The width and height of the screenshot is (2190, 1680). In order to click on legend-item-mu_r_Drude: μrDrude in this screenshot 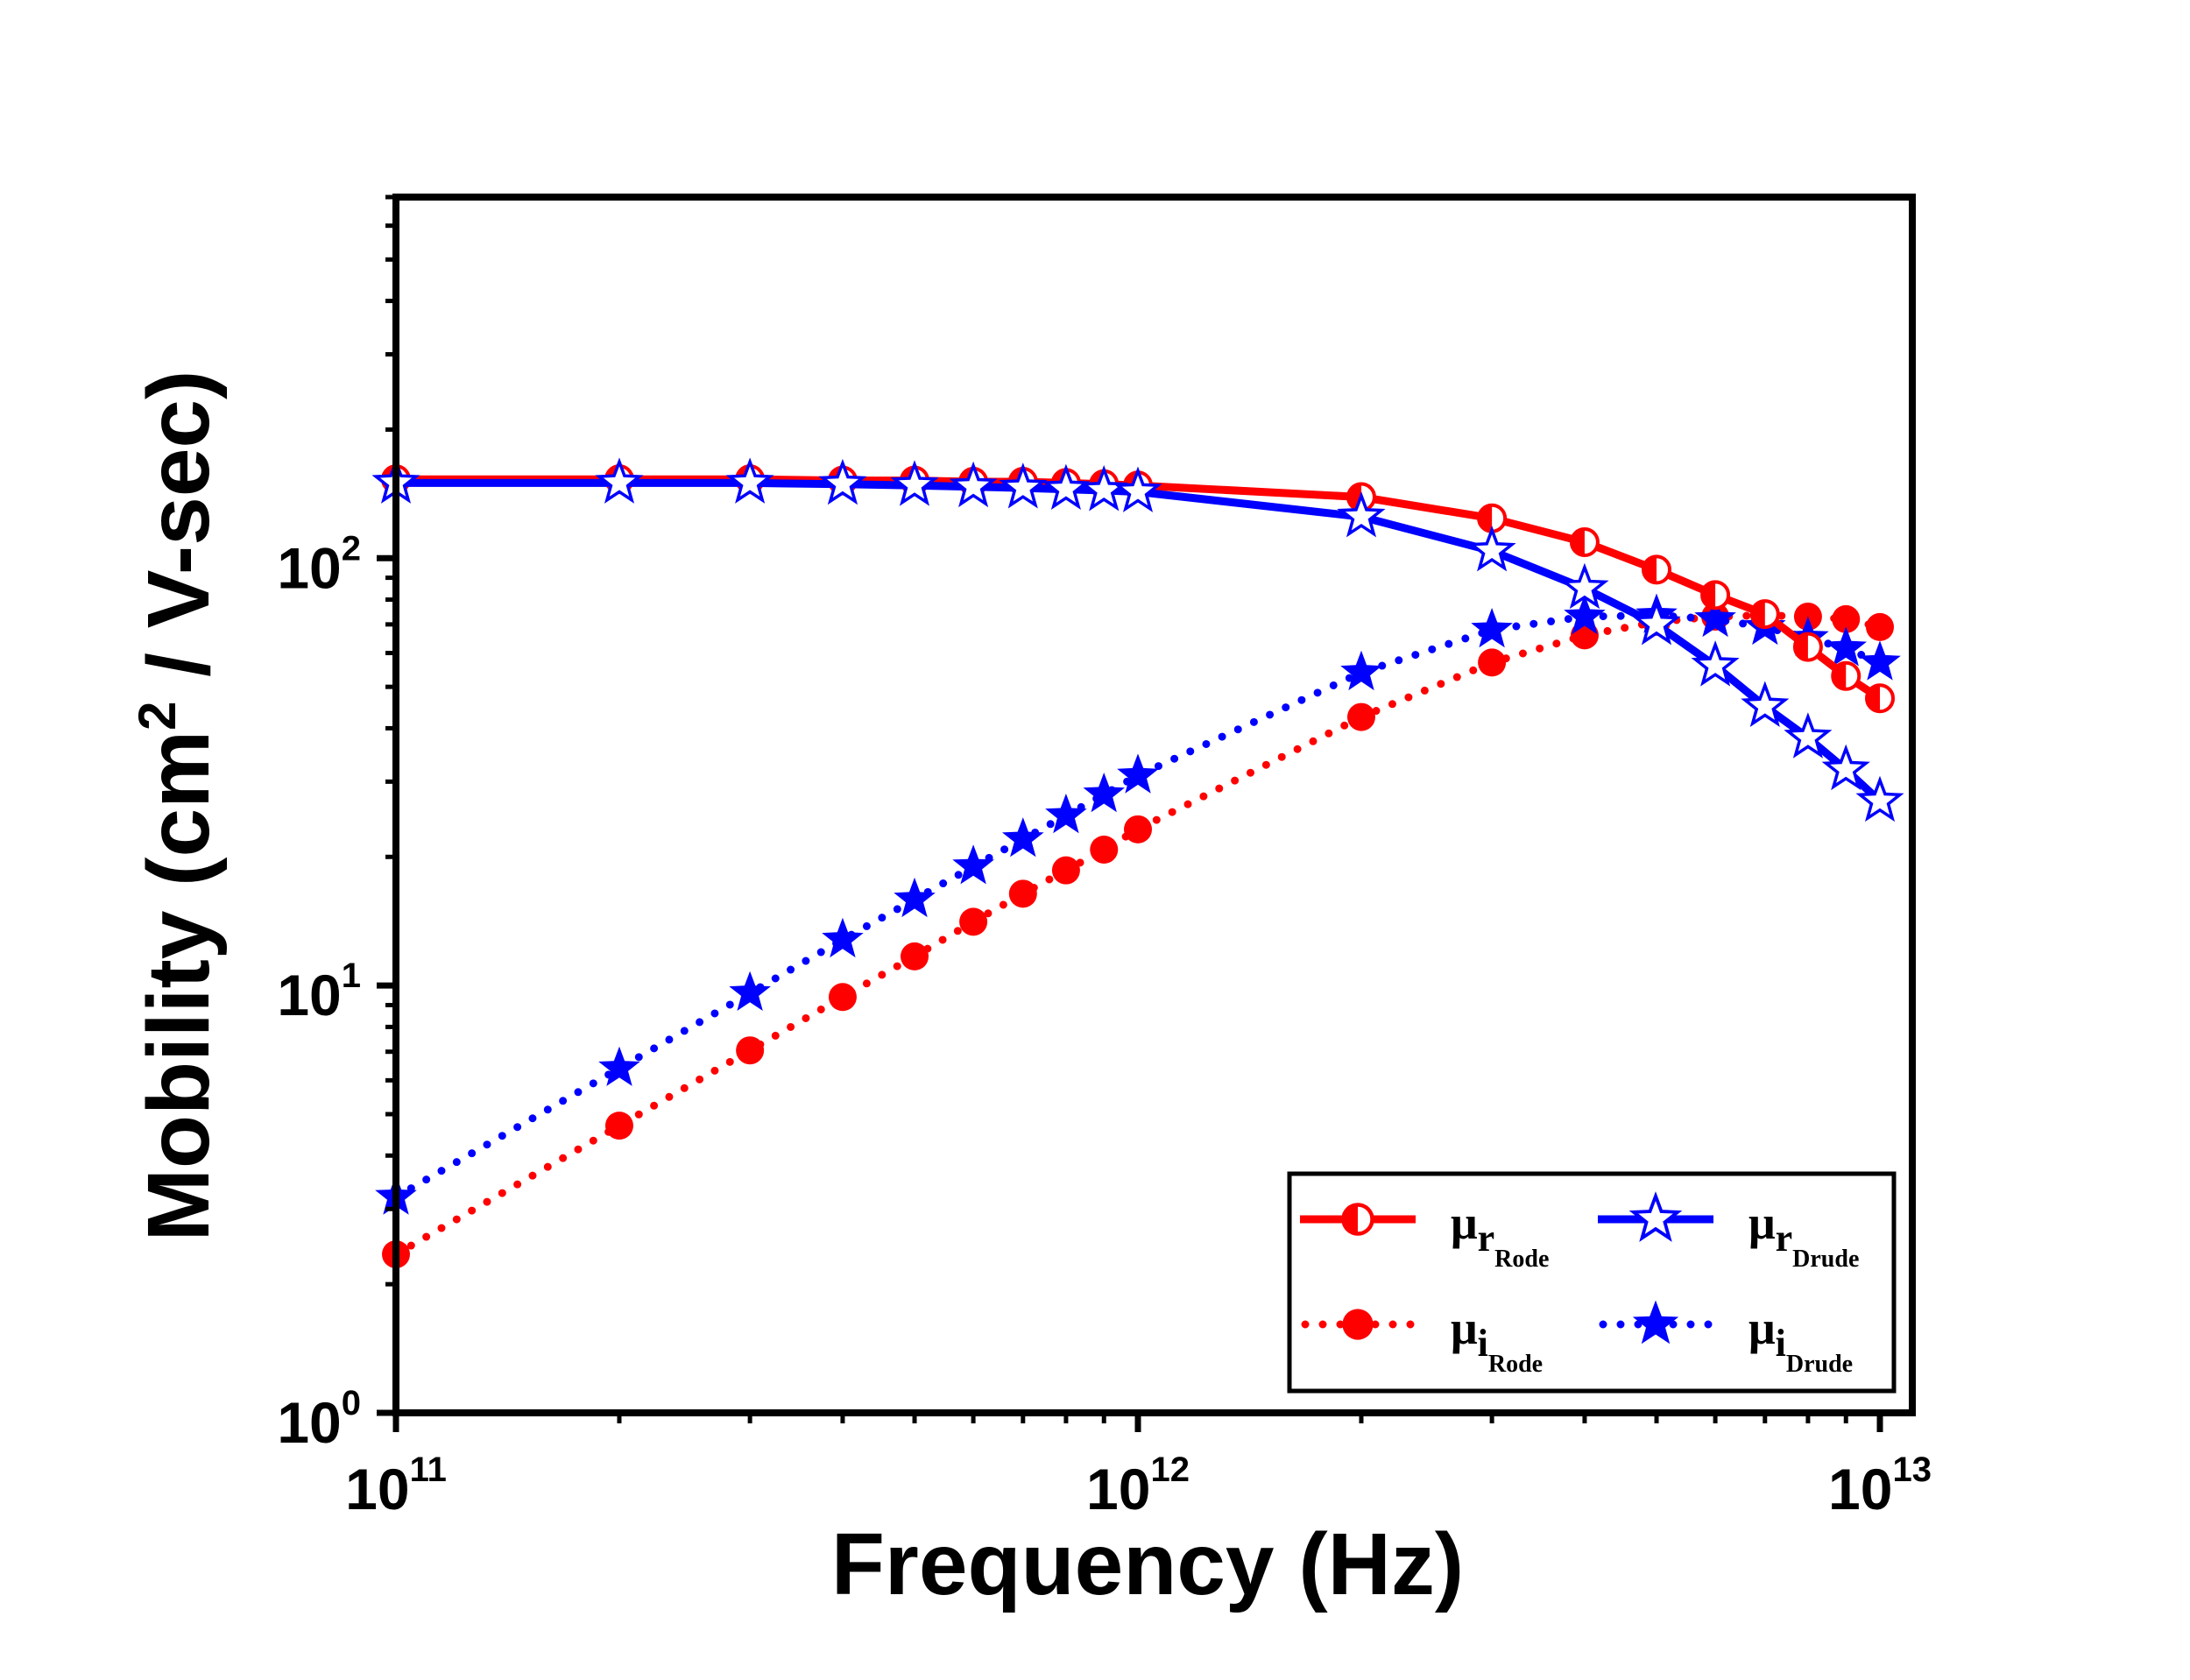, I will do `click(1728, 1232)`.